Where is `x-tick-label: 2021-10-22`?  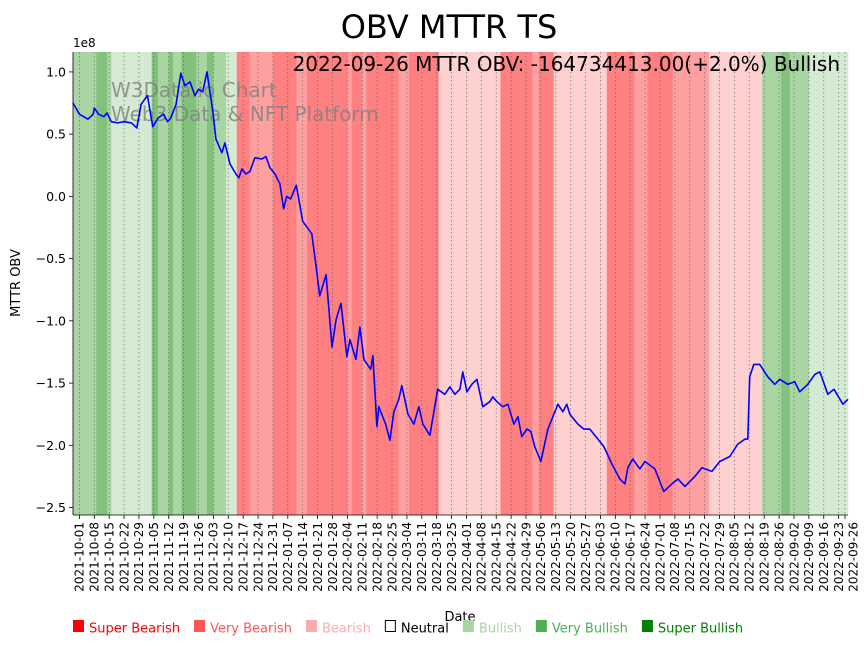 x-tick-label: 2021-10-22 is located at coordinates (124, 557).